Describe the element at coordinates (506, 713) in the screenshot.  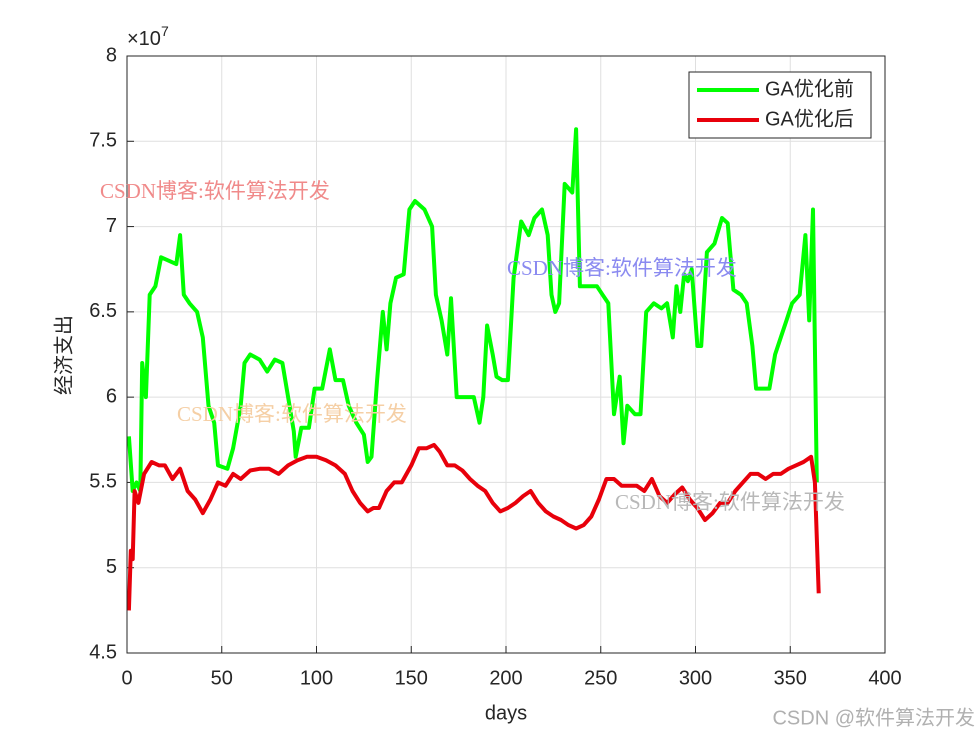
I see `x-axis-label: days` at that location.